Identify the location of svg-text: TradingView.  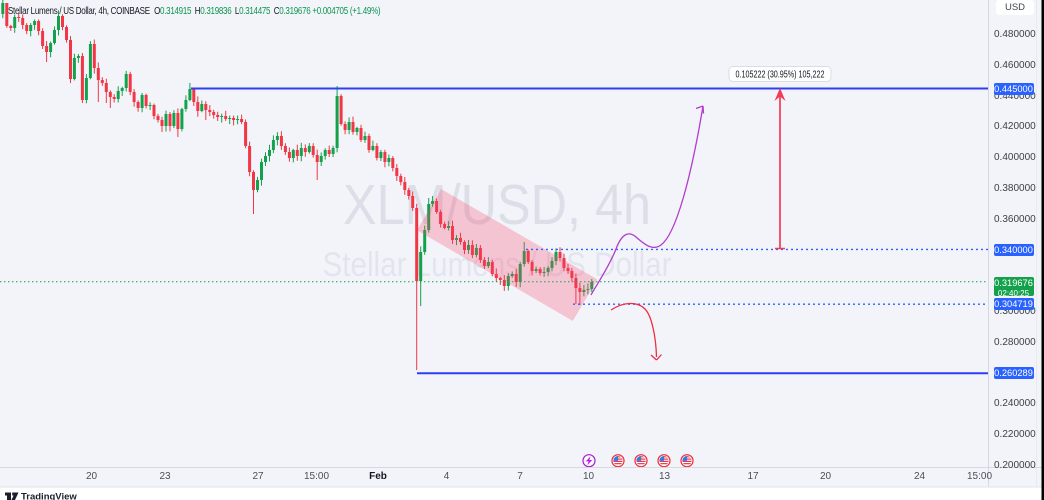
(49, 496).